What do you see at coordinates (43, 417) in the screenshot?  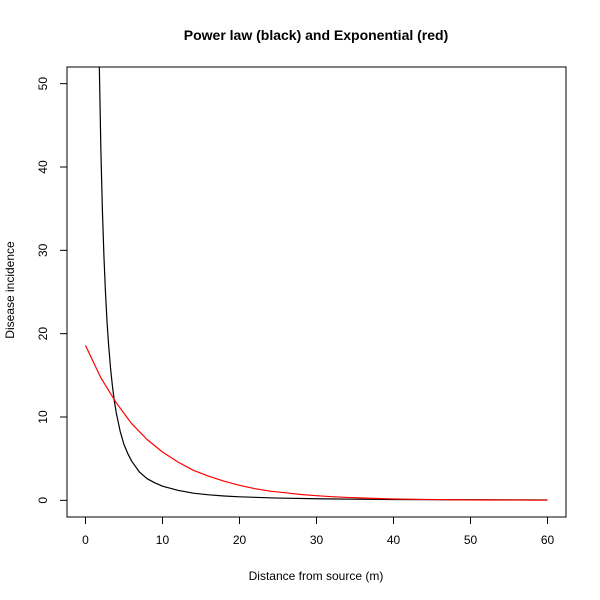 I see `y-tick-label: 10` at bounding box center [43, 417].